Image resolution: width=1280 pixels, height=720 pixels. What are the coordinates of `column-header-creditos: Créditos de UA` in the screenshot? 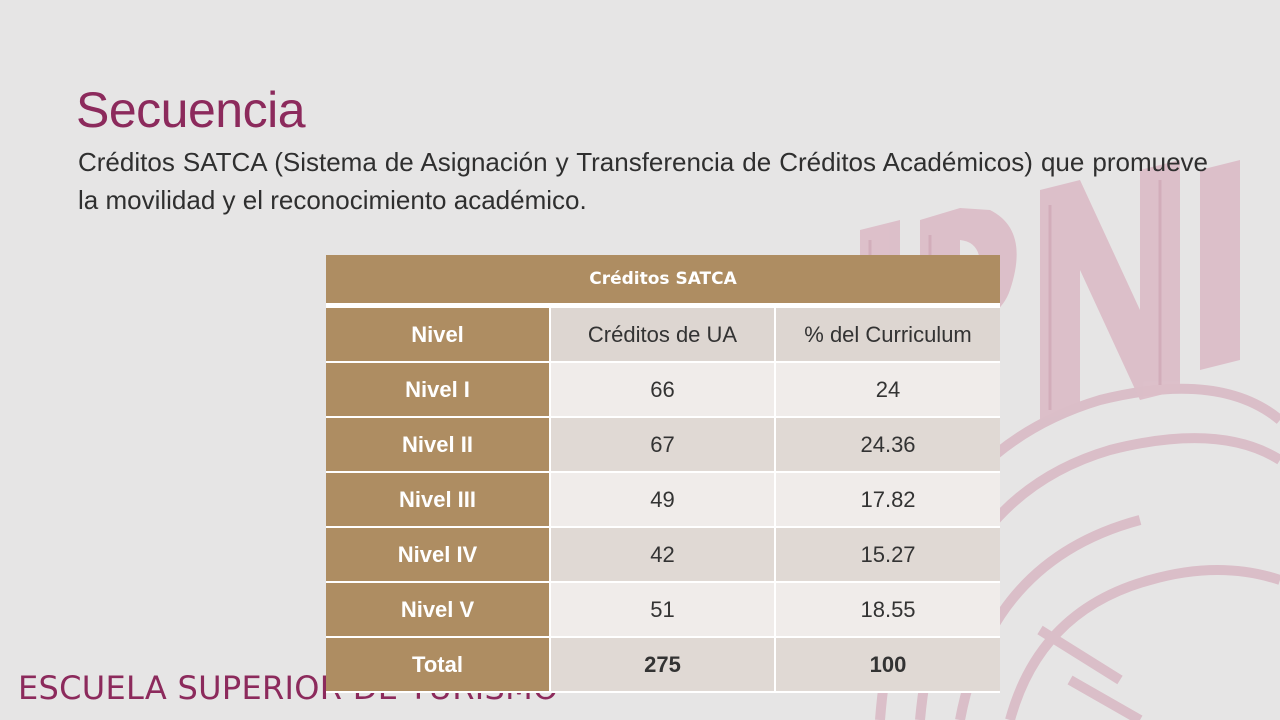 It's located at (662, 334).